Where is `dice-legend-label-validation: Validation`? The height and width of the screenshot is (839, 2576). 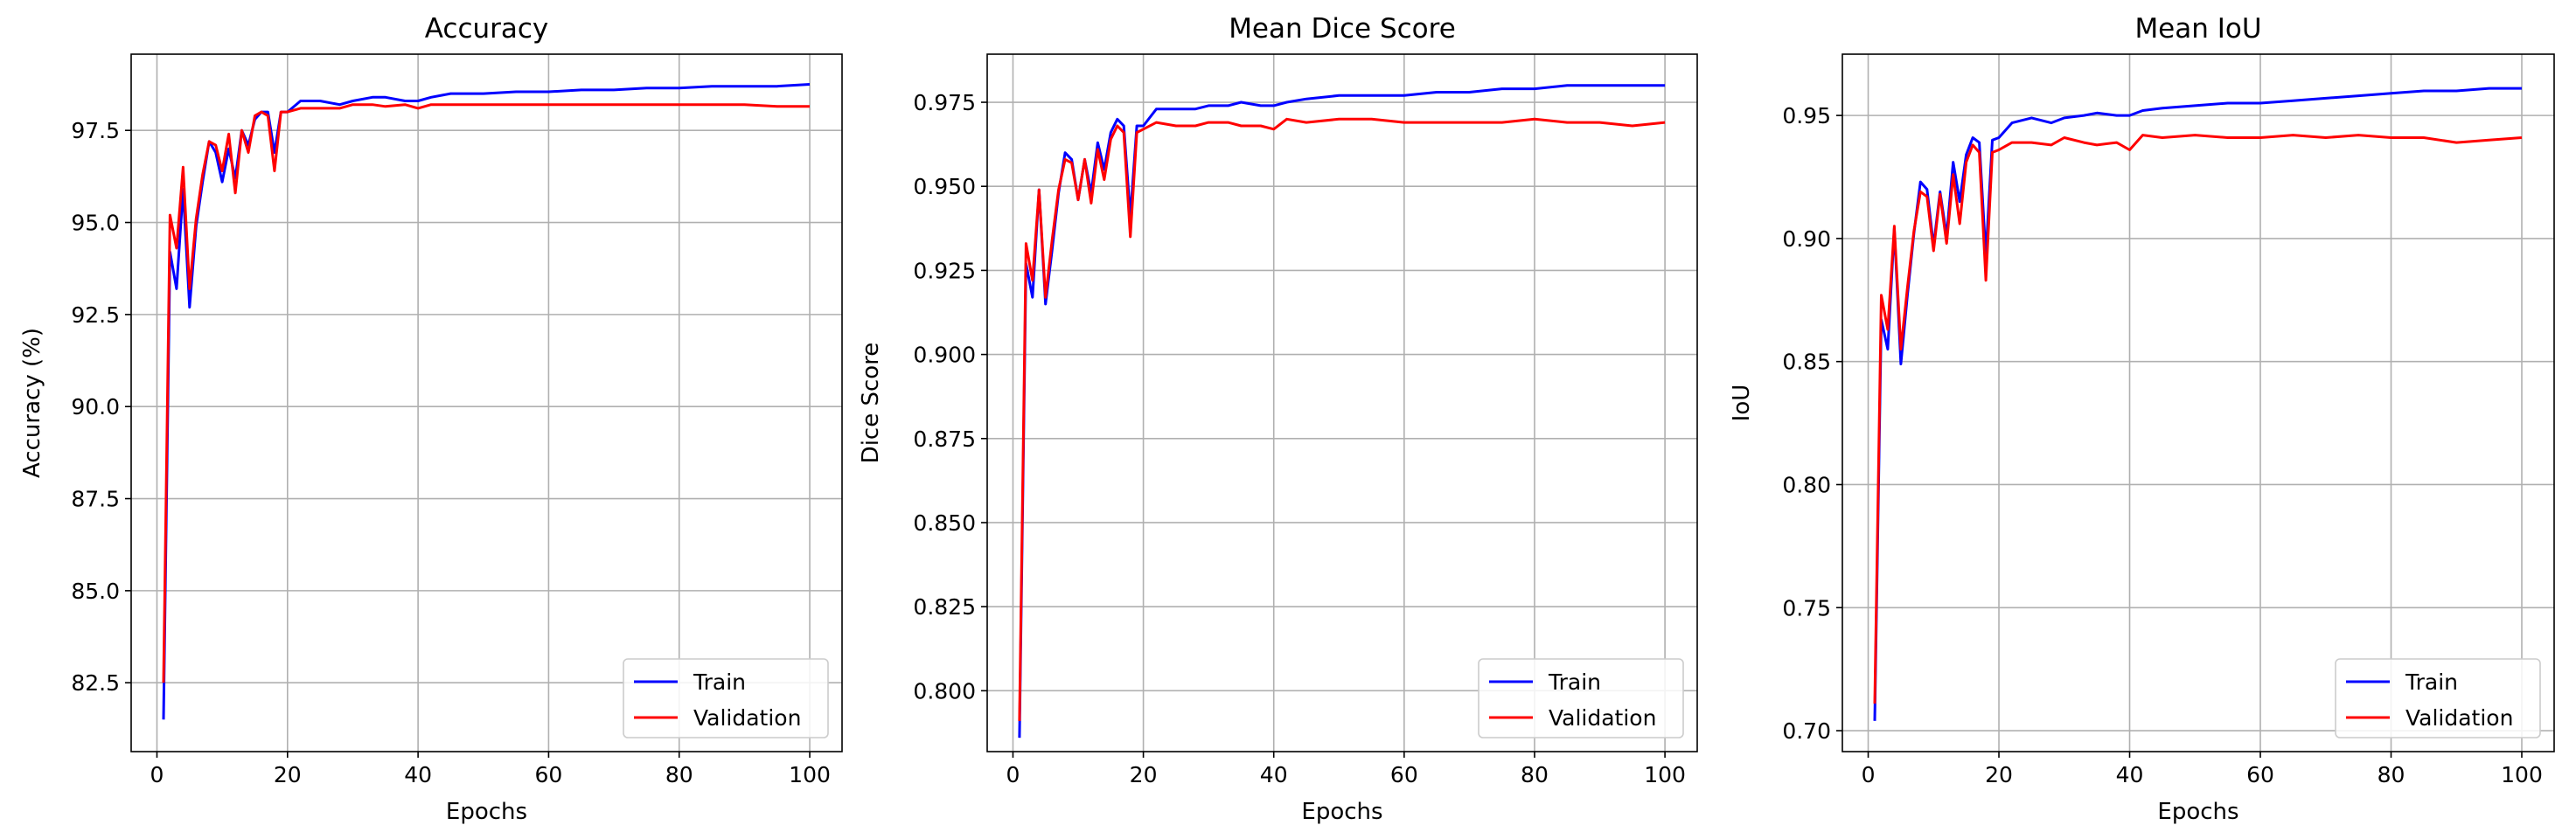
dice-legend-label-validation: Validation is located at coordinates (1602, 718).